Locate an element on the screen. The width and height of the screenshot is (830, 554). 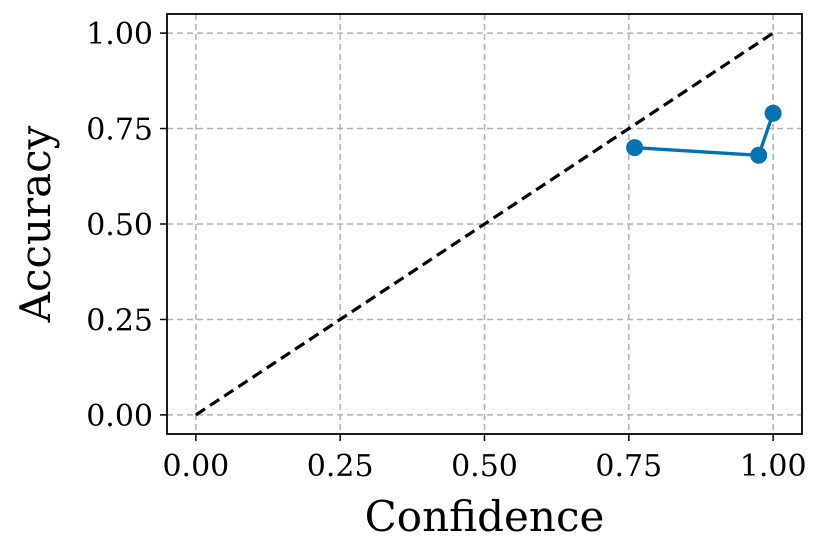
y-tick-labels: 0.00 0.25 0.50 0.75 1.00 is located at coordinates (119, 225).